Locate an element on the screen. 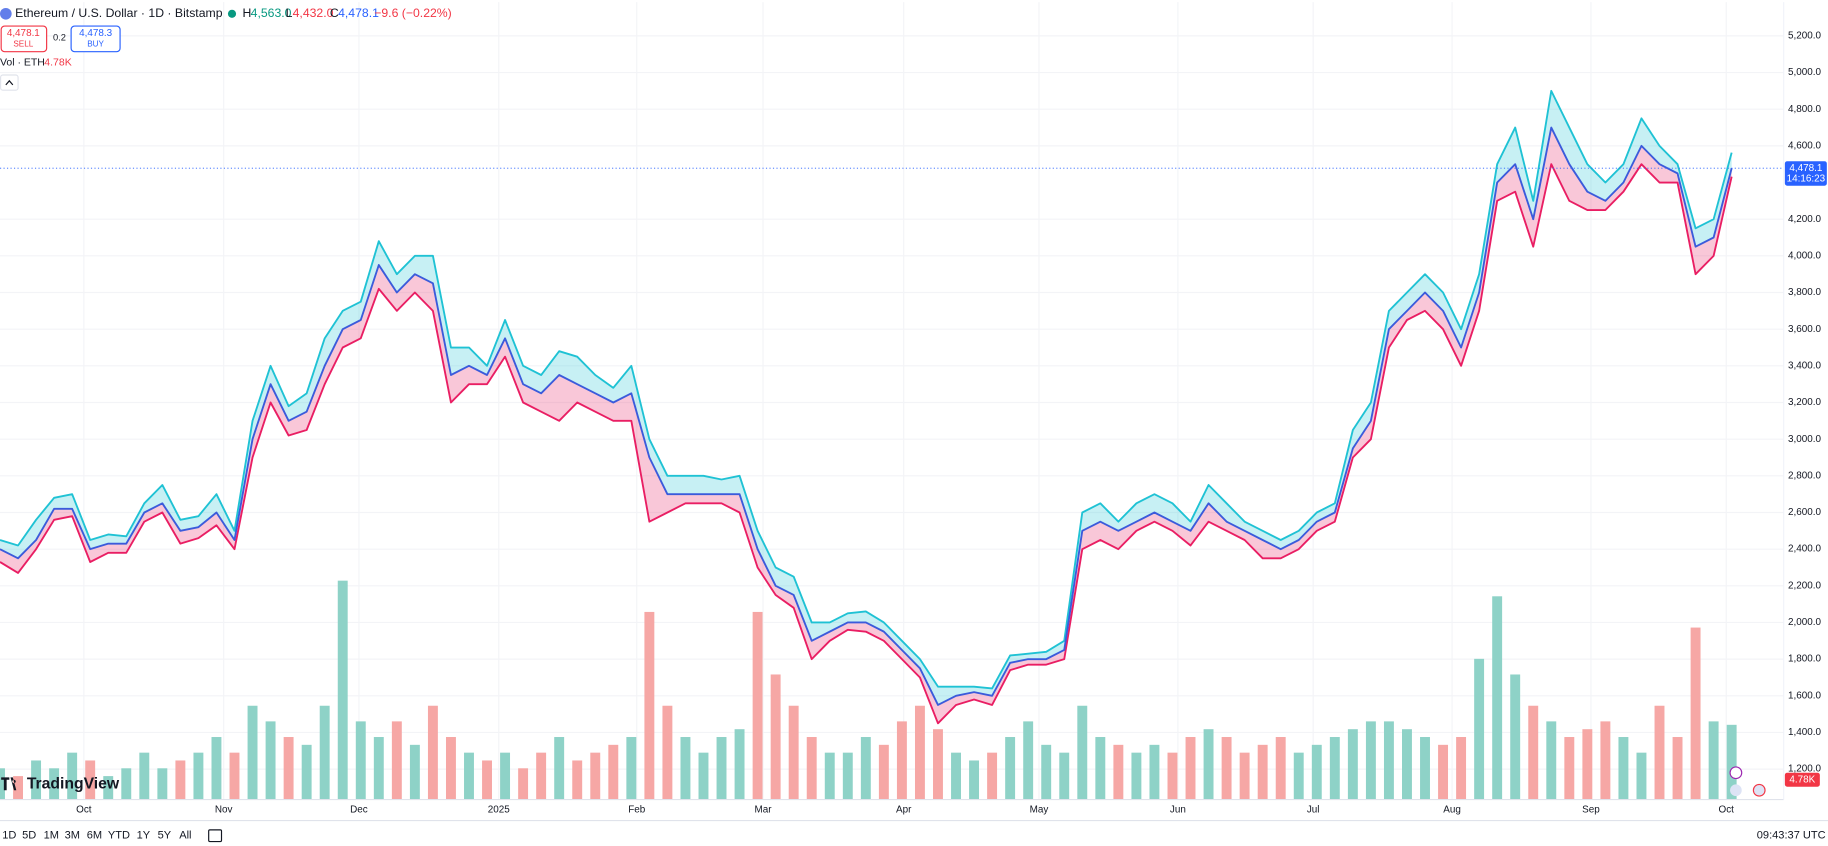  x-tick-label: Feb is located at coordinates (637, 810).